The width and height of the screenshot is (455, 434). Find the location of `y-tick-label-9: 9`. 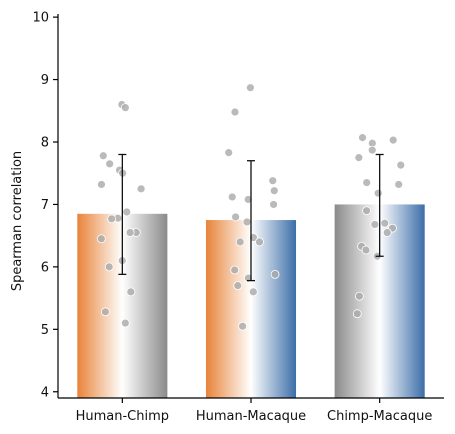

y-tick-label-9: 9 is located at coordinates (45, 80).